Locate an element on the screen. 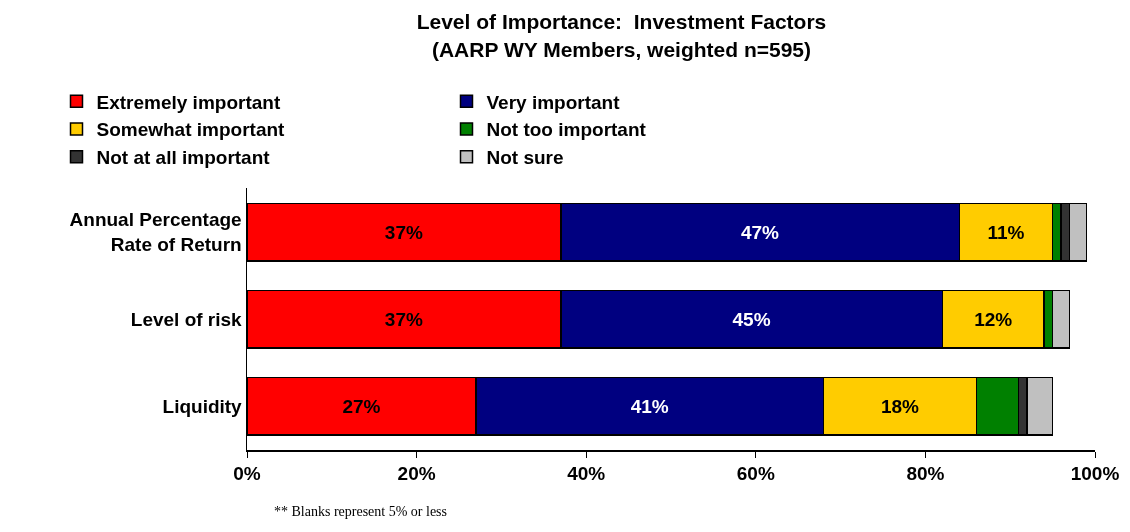  legend-label: Not sure is located at coordinates (525, 158).